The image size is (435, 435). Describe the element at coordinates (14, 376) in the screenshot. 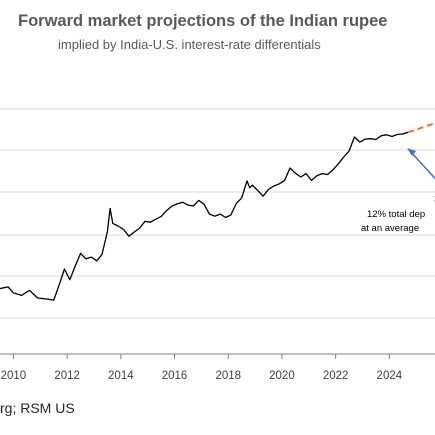

I see `x-tick-label: 2010` at that location.